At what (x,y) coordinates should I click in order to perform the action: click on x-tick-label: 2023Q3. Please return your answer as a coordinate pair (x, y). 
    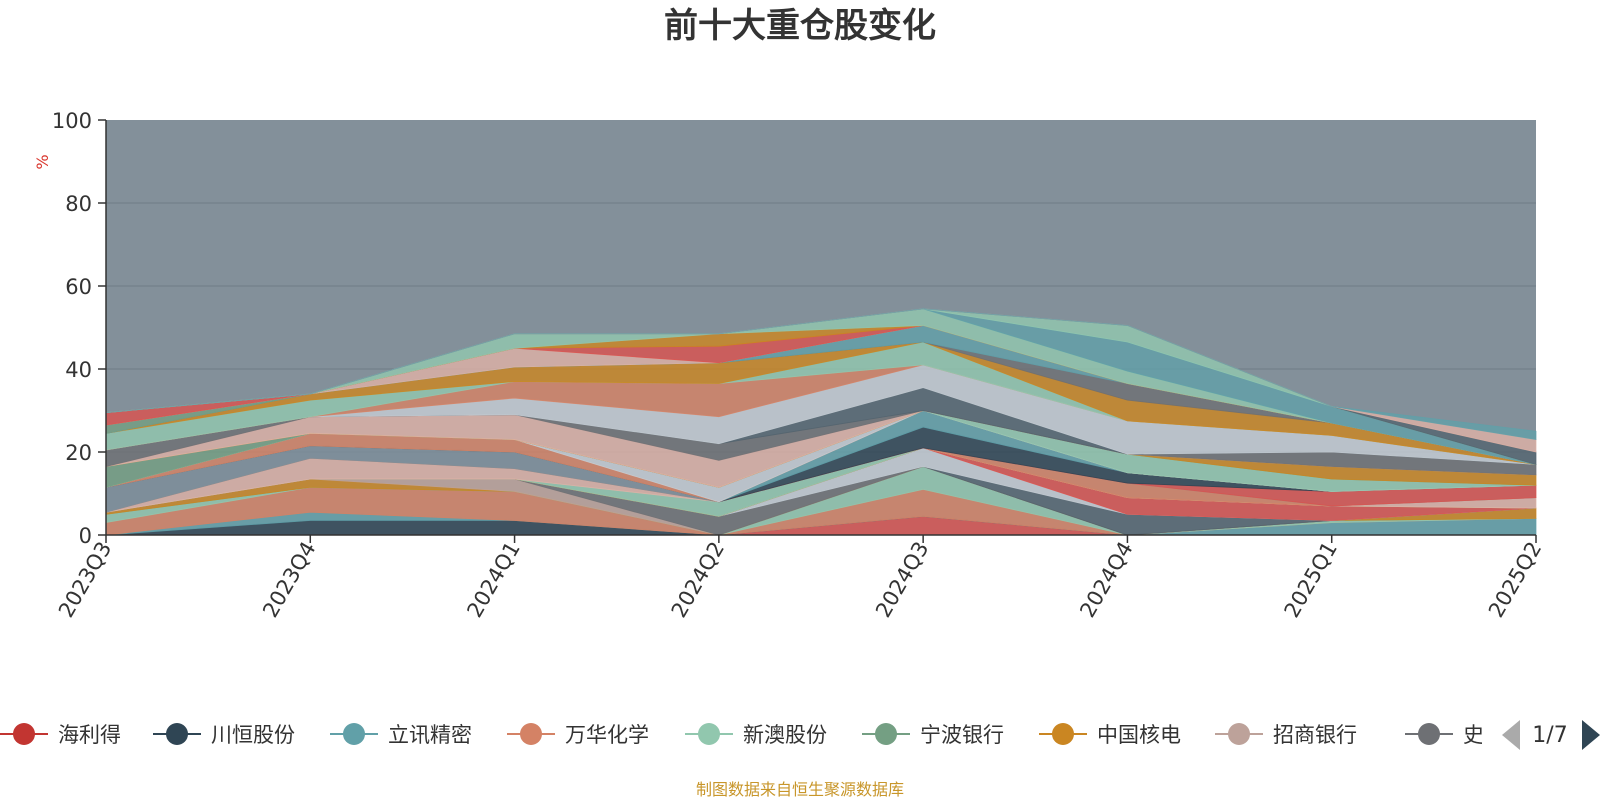
    Looking at the image, I should click on (85, 580).